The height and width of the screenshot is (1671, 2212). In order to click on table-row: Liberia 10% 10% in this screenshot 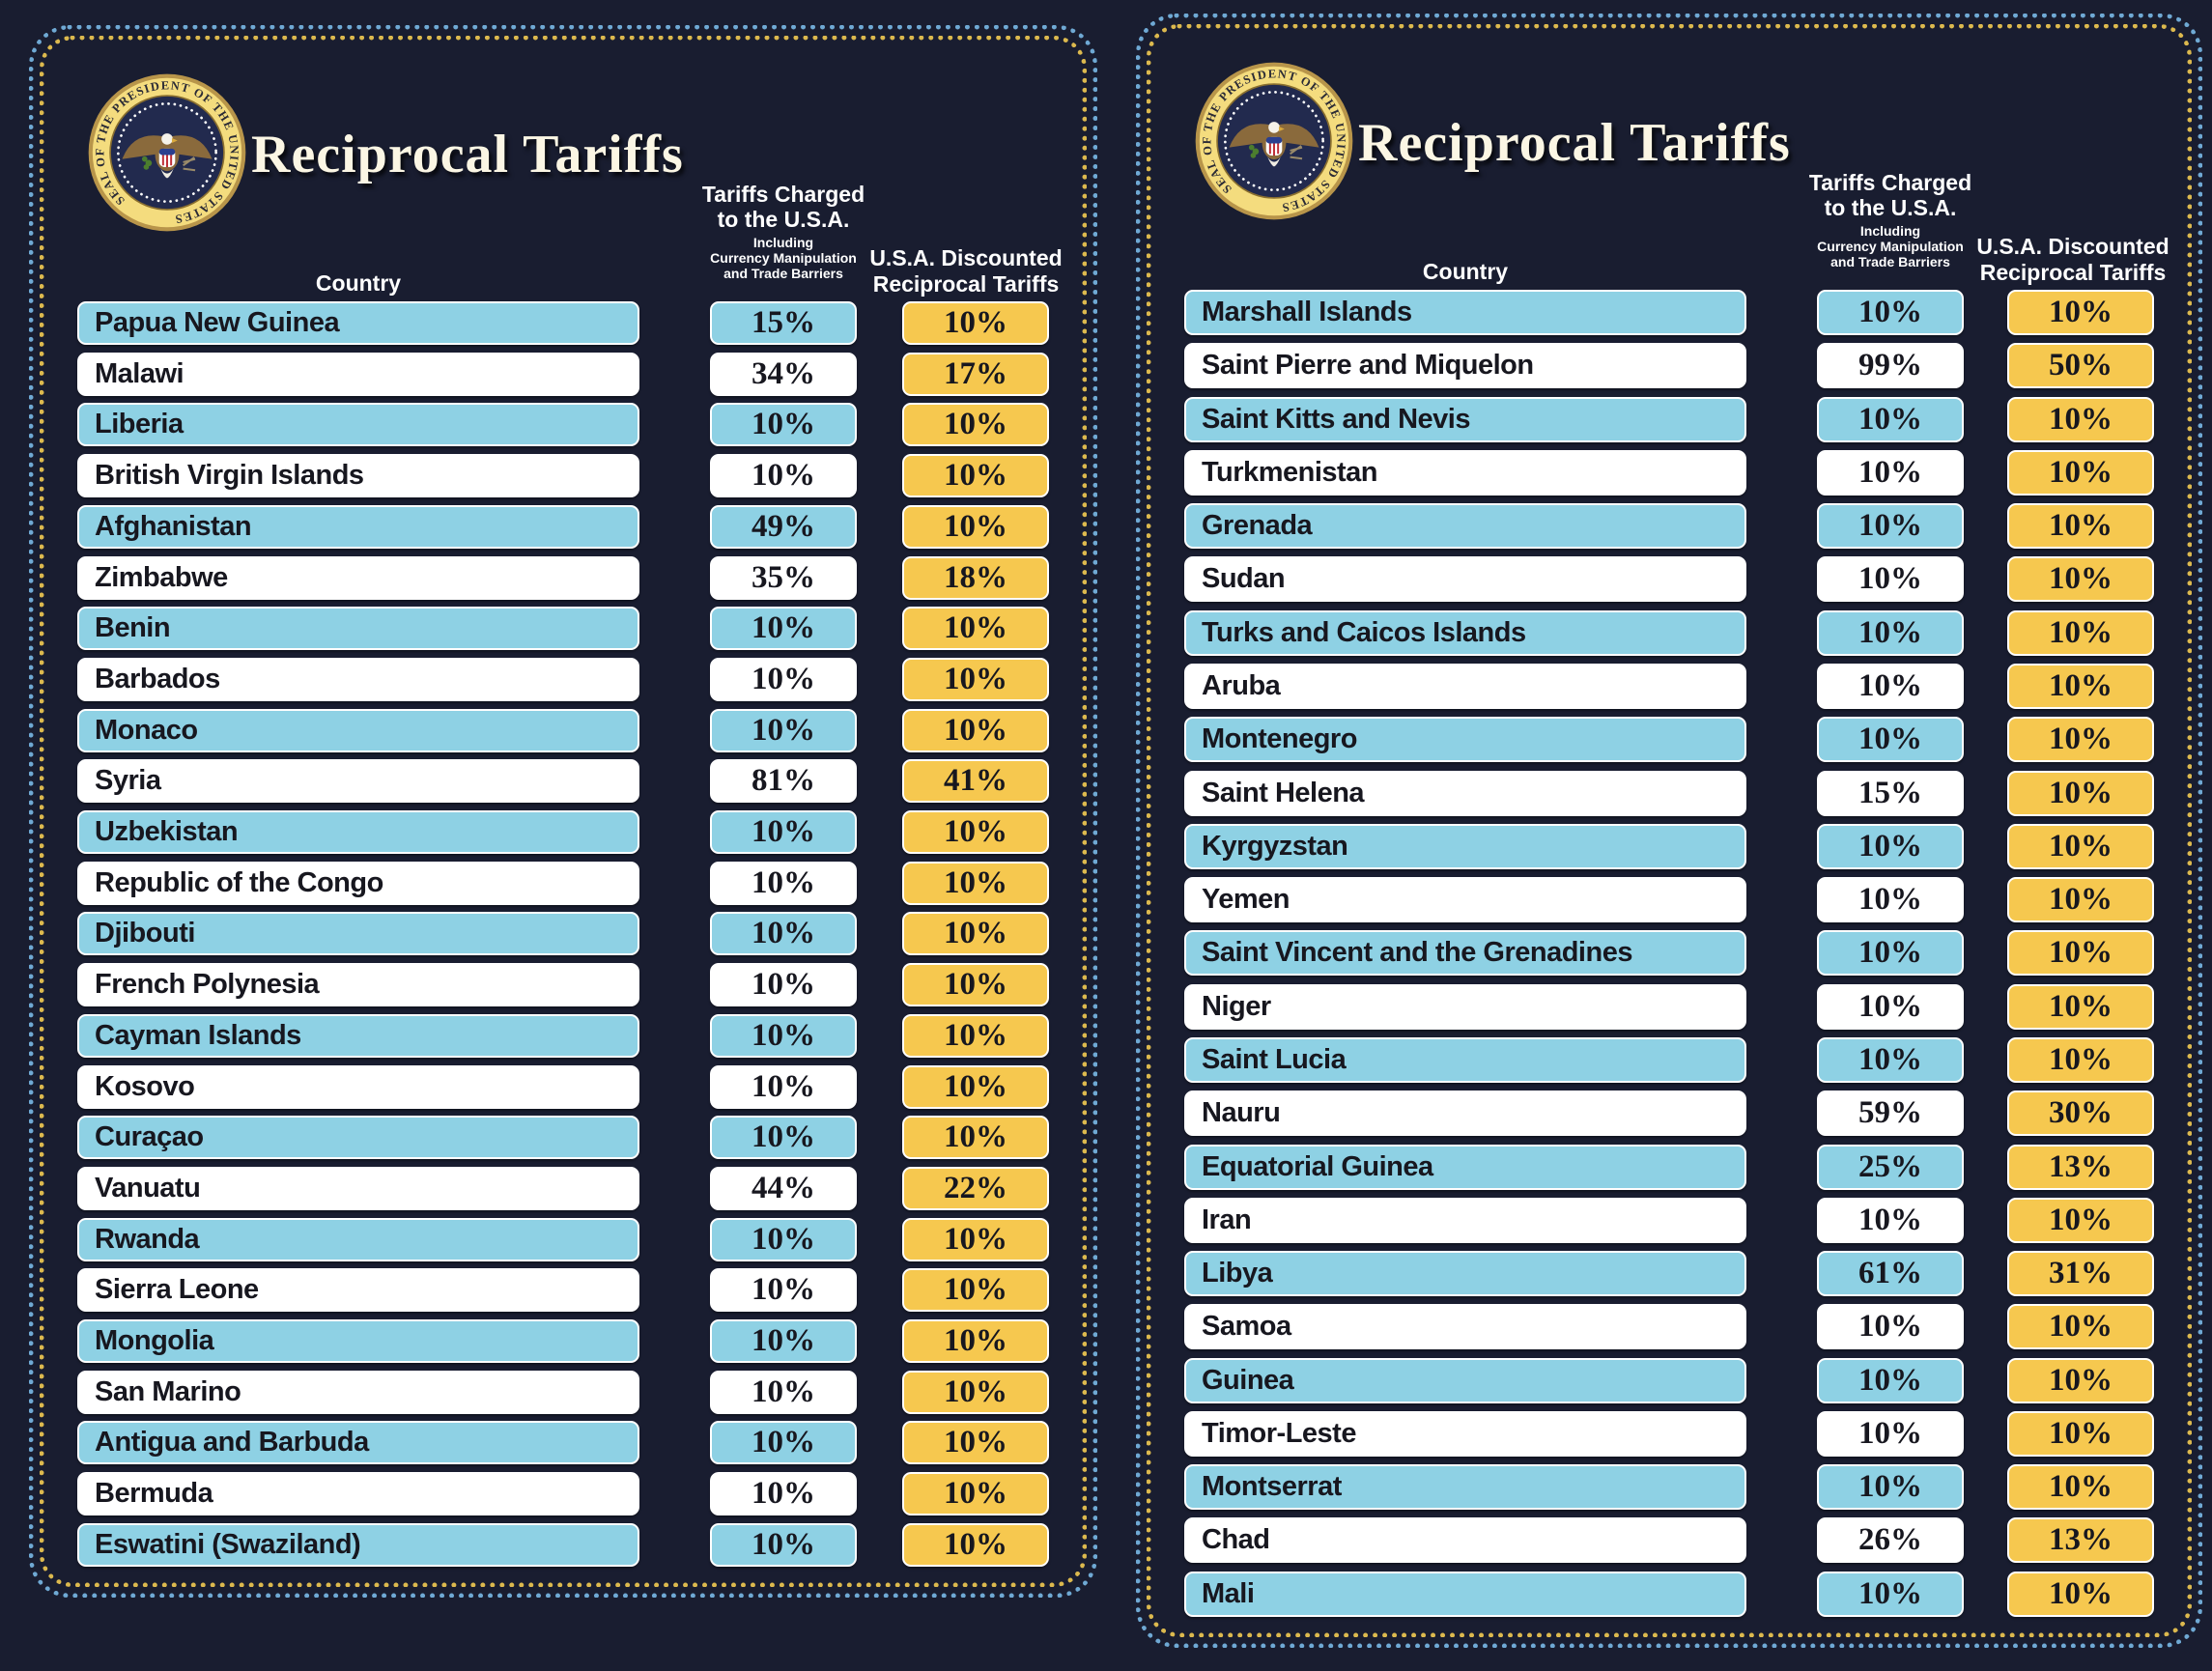, I will do `click(563, 425)`.